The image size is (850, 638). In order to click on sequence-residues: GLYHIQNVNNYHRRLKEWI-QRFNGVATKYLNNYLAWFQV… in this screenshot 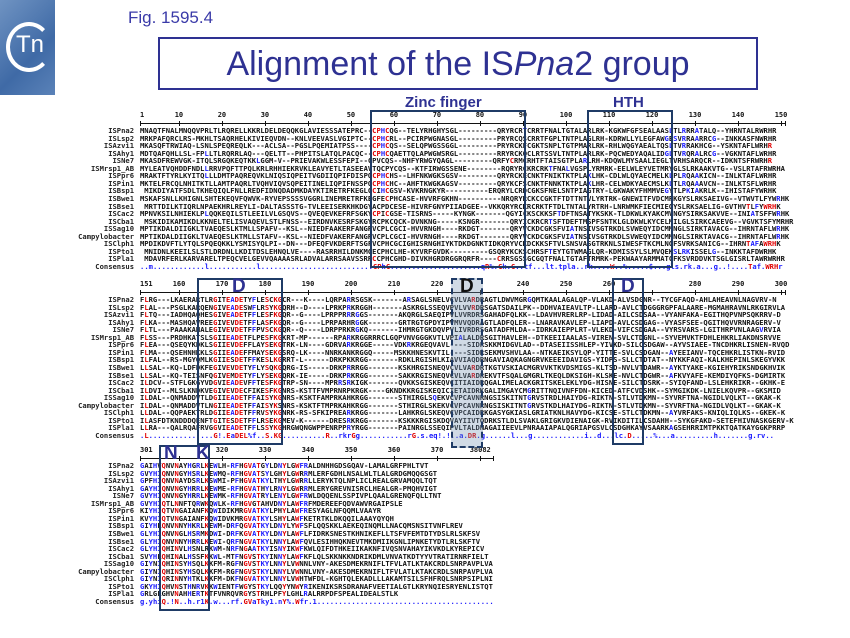, I will do `click(310, 541)`.